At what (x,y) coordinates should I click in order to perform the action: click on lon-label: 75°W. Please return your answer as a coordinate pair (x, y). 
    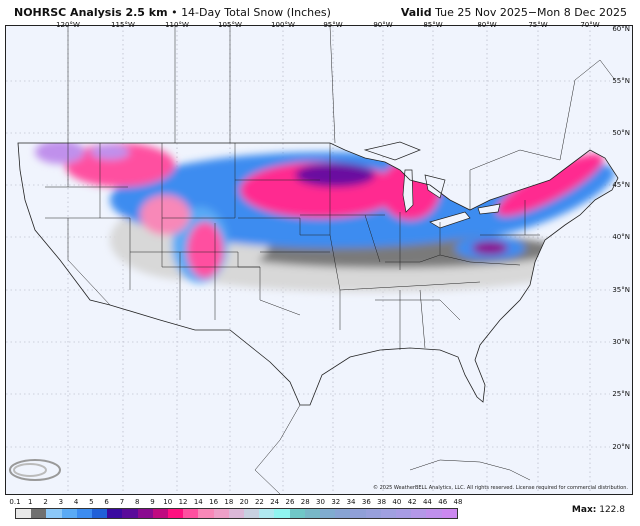
    Looking at the image, I should click on (538, 25).